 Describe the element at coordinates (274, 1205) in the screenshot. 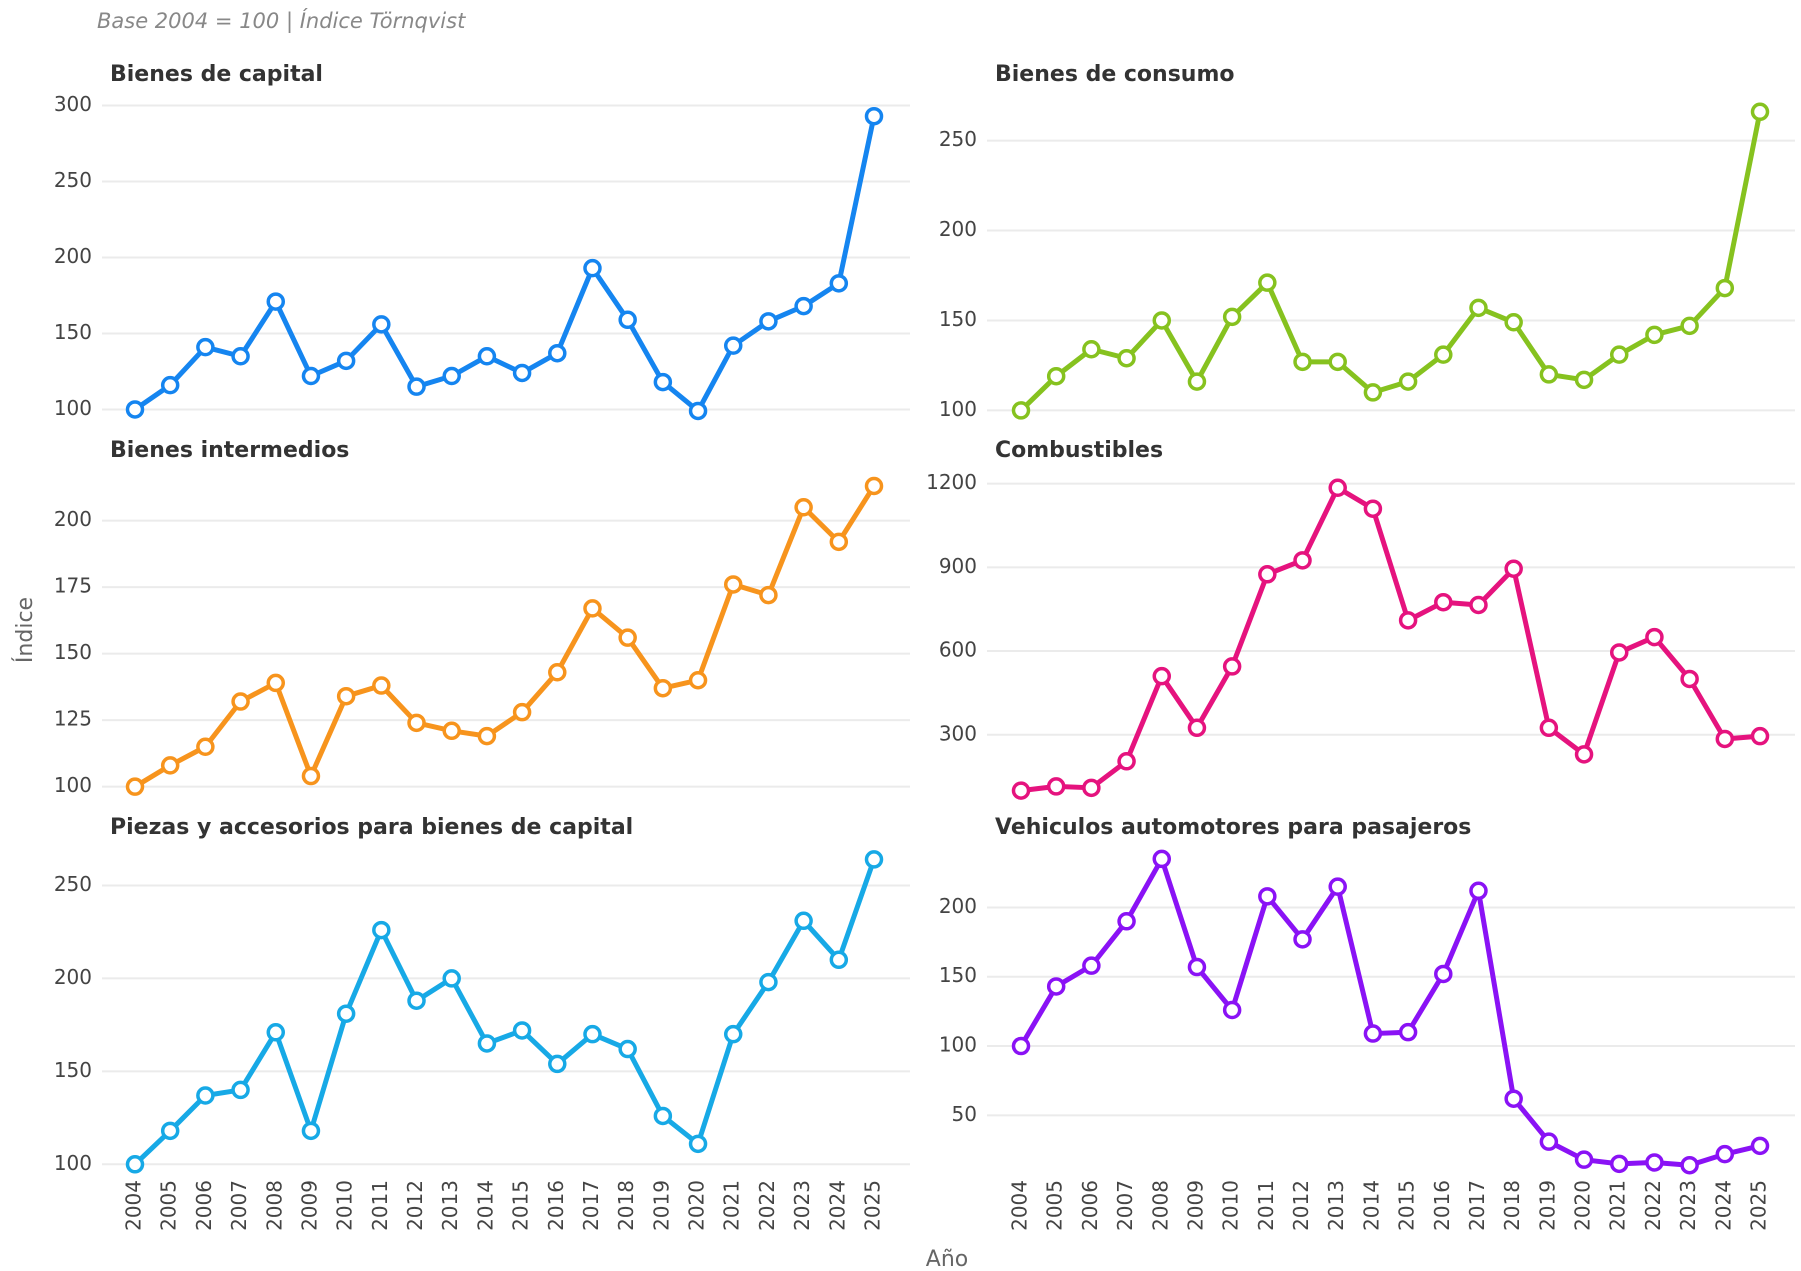

I see `x-tick-label: 2008` at that location.